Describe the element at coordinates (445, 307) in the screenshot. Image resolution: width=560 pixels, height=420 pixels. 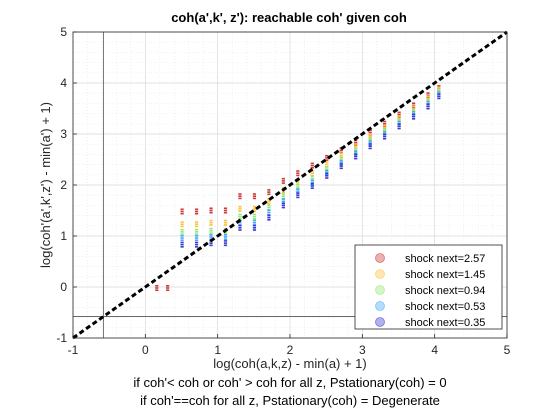
I see `legend-entry: shock next=0.53` at that location.